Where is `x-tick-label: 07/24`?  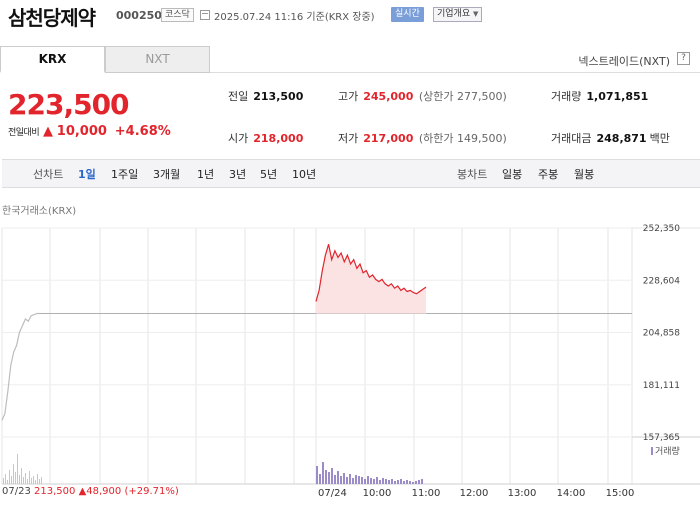
x-tick-label: 07/24 is located at coordinates (332, 493).